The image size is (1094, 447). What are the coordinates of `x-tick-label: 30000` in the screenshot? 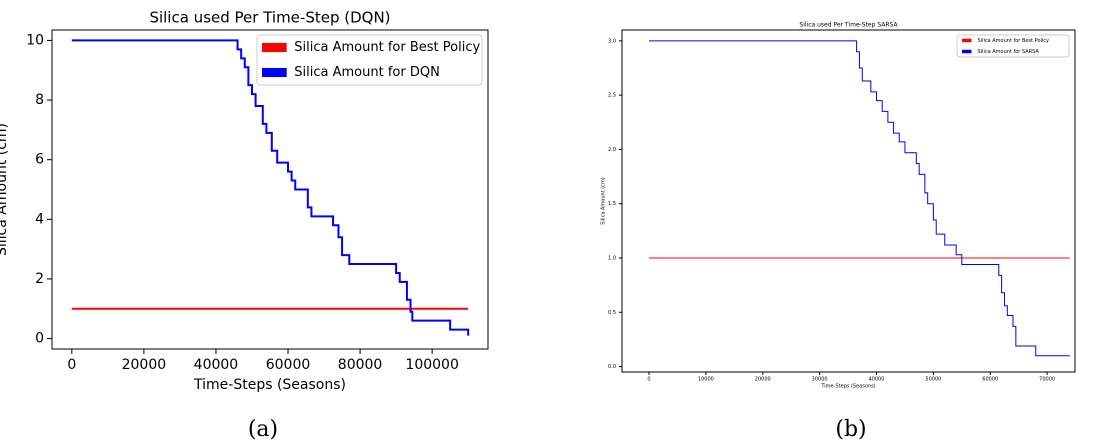 It's located at (820, 380).